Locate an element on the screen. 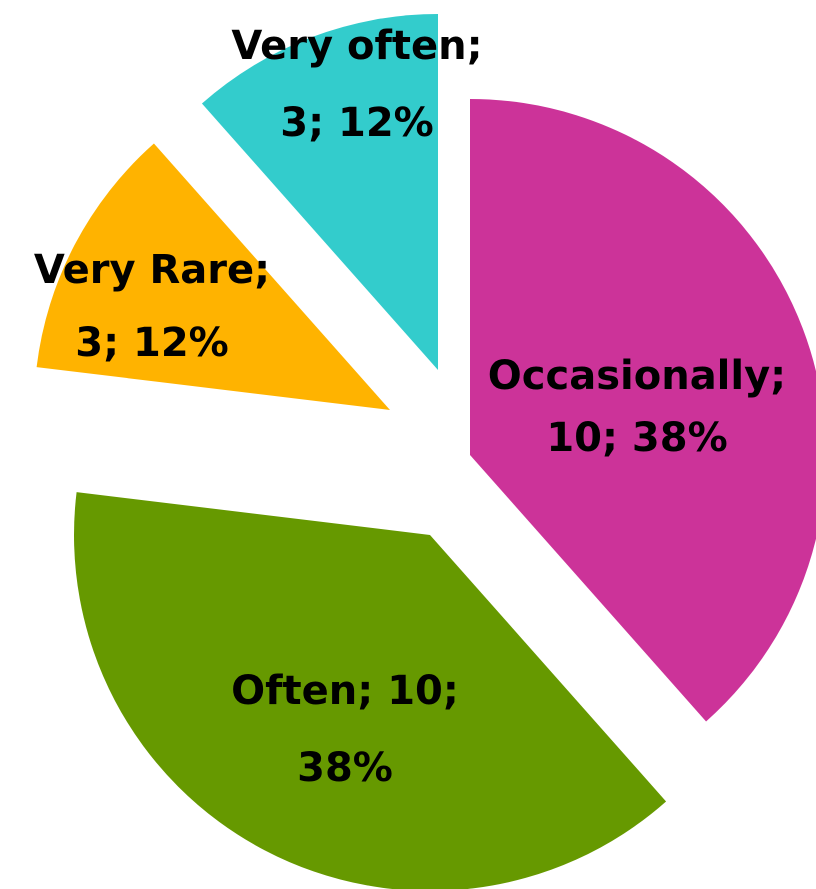 This screenshot has height=889, width=816. data-label-line: 38% is located at coordinates (345, 768).